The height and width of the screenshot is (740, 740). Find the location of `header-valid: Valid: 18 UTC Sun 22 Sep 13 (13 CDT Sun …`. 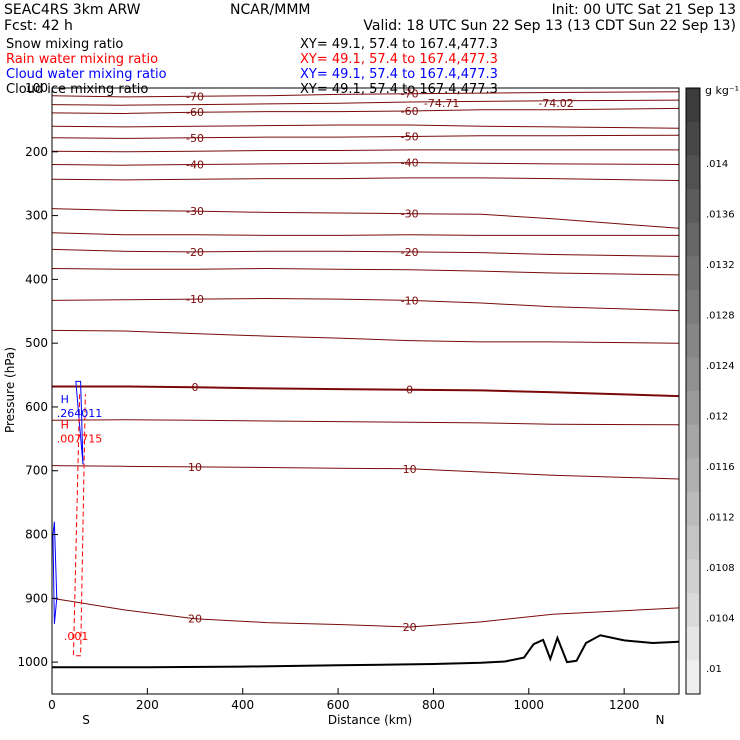

header-valid: Valid: 18 UTC Sun 22 Sep 13 (13 CDT Sun … is located at coordinates (549, 26).